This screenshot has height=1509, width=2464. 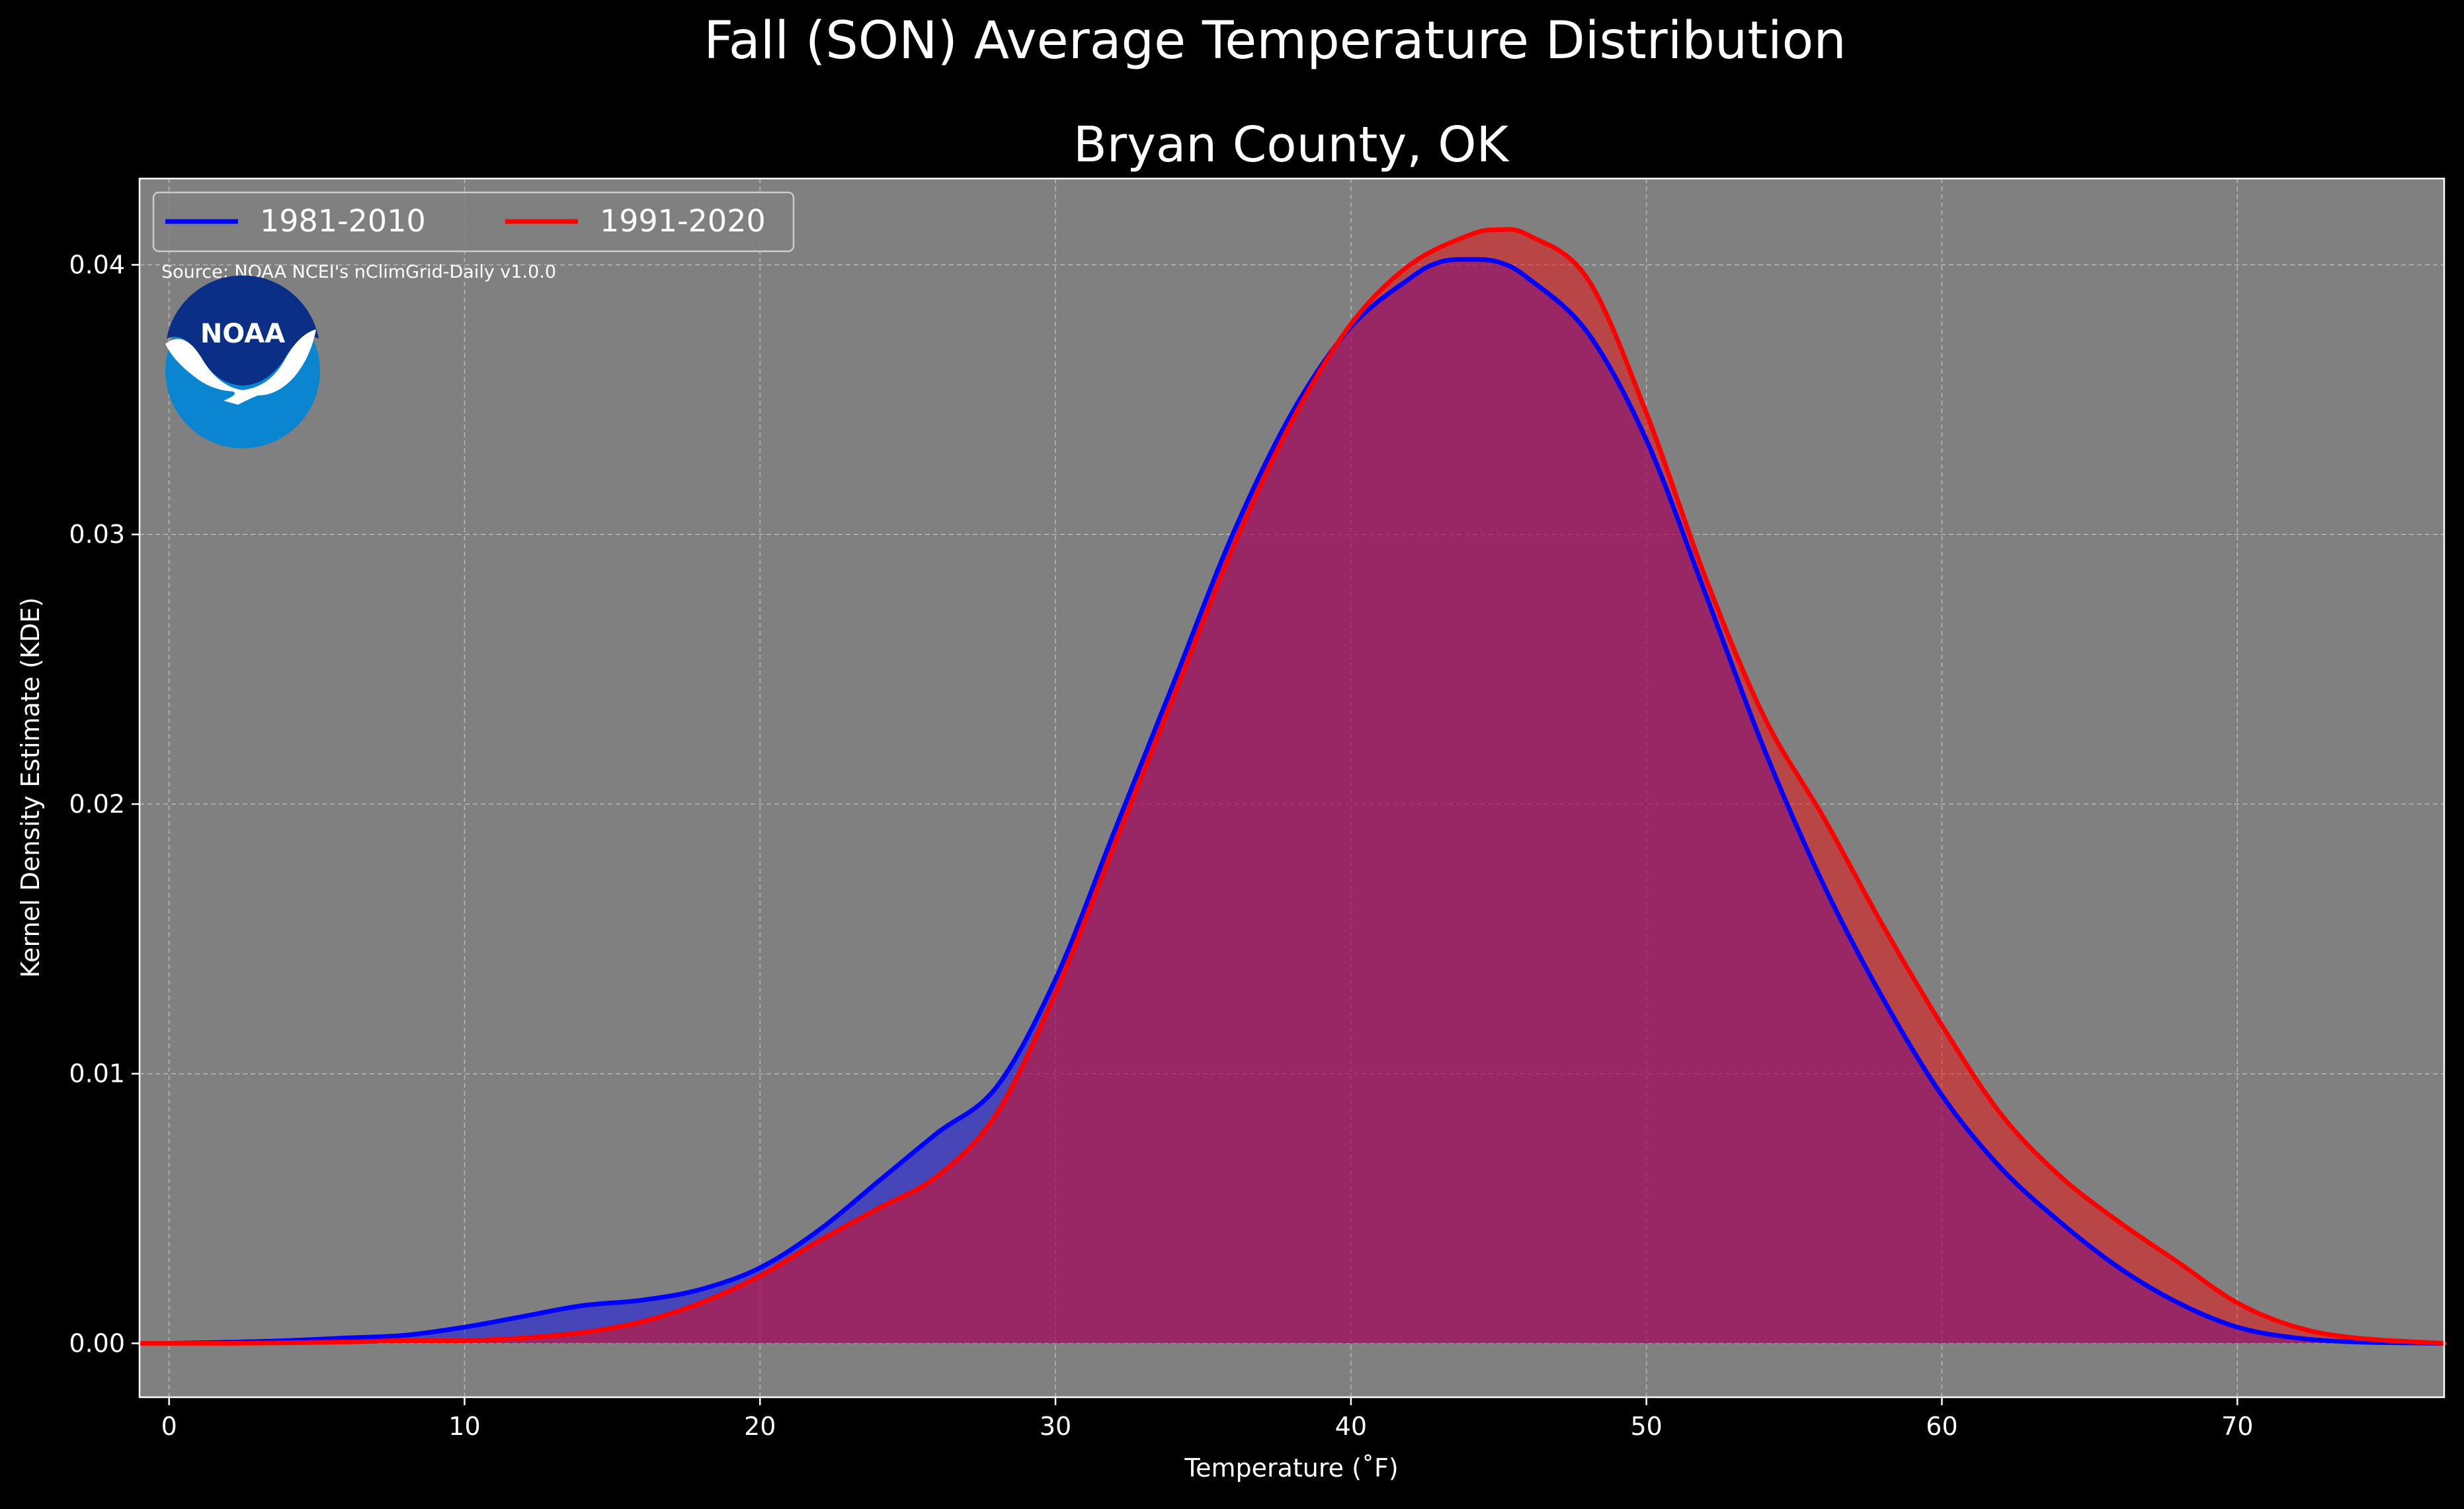 I want to click on x-tick-label: 10, so click(x=464, y=1427).